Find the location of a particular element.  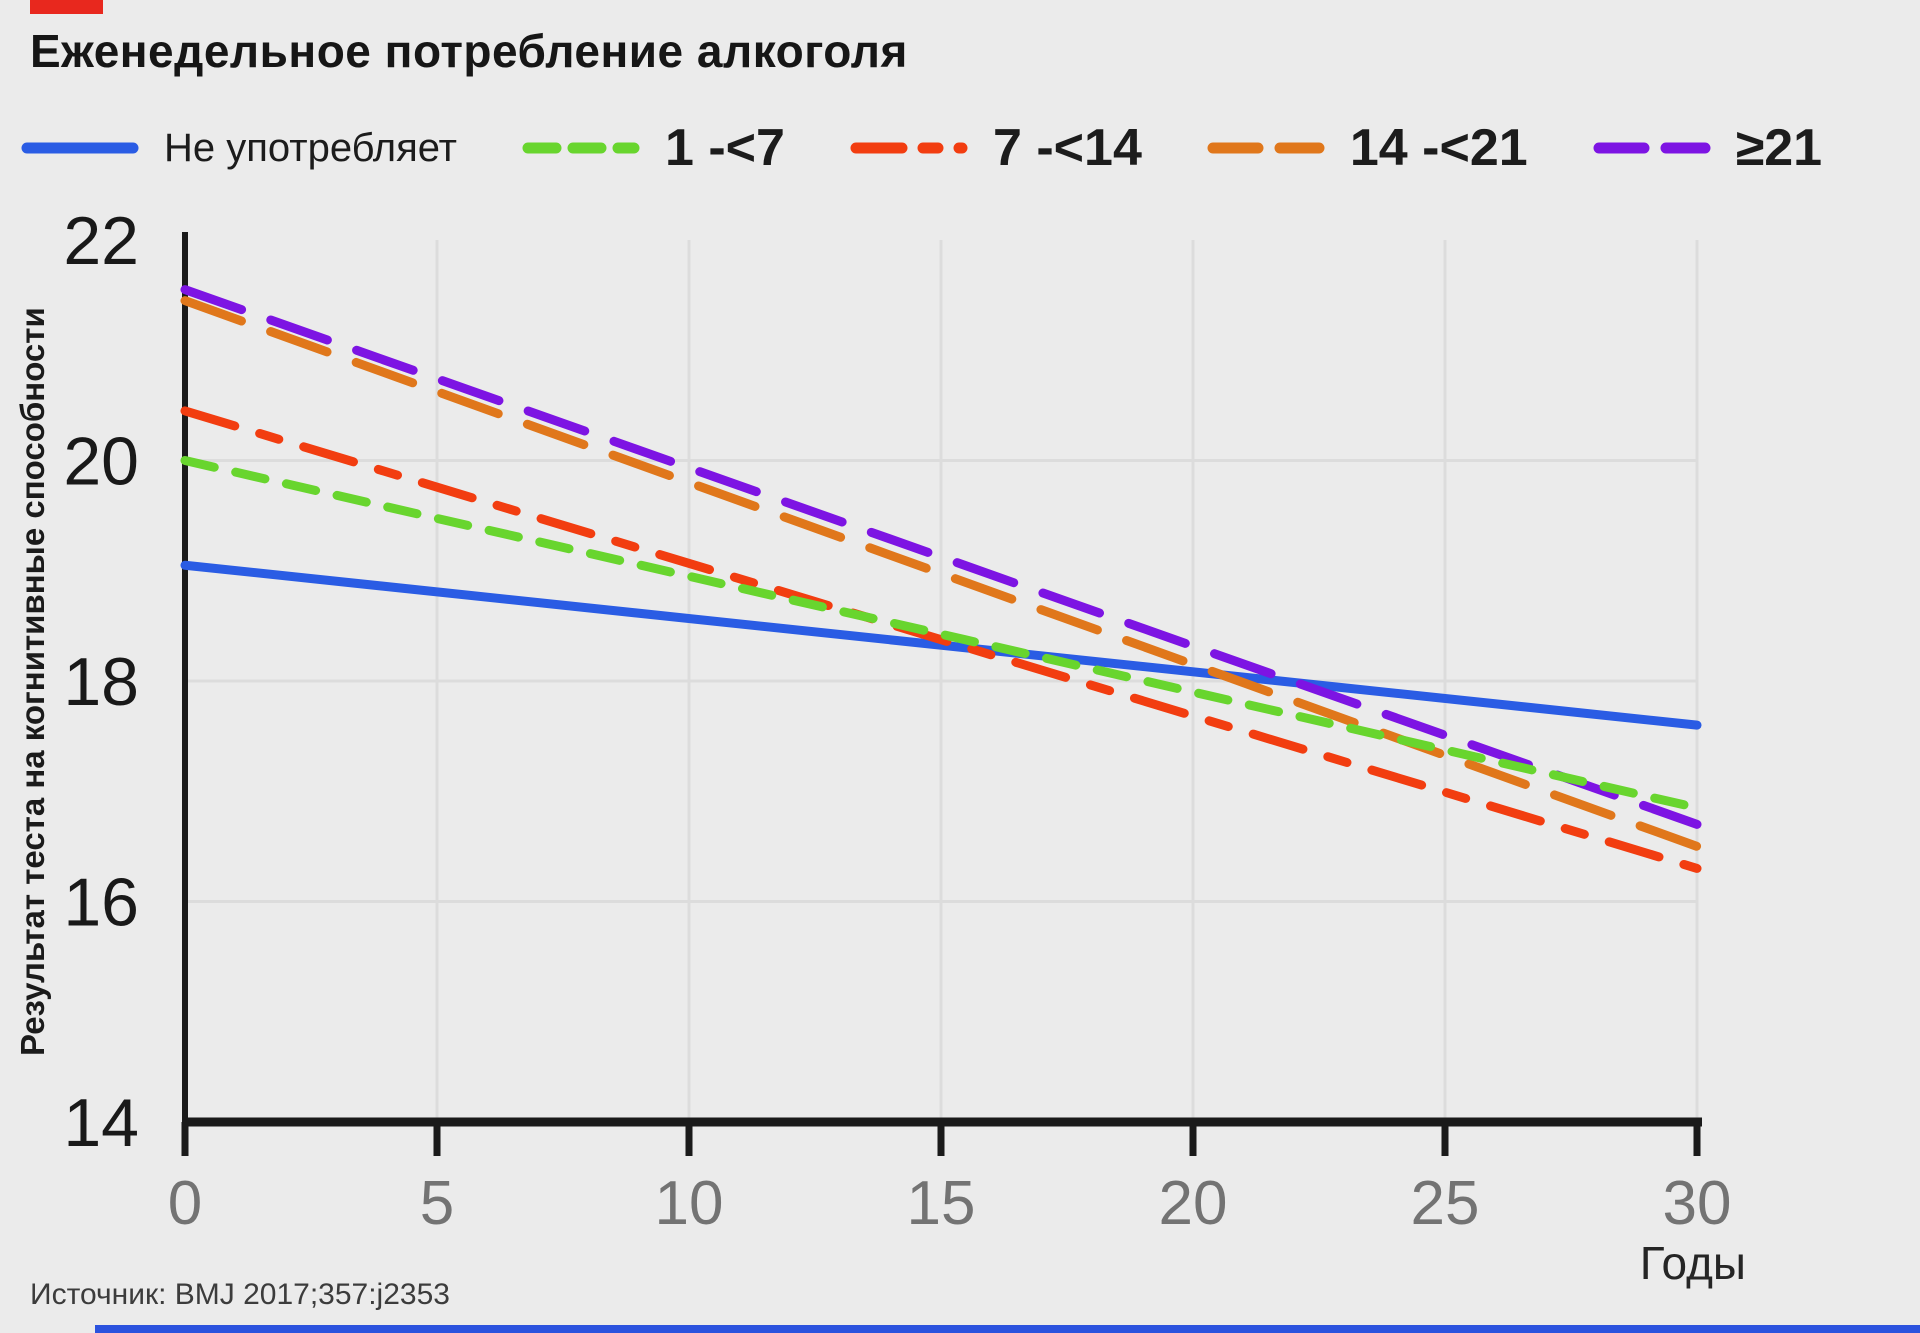

y-tick-label: 14 is located at coordinates (101, 1123).